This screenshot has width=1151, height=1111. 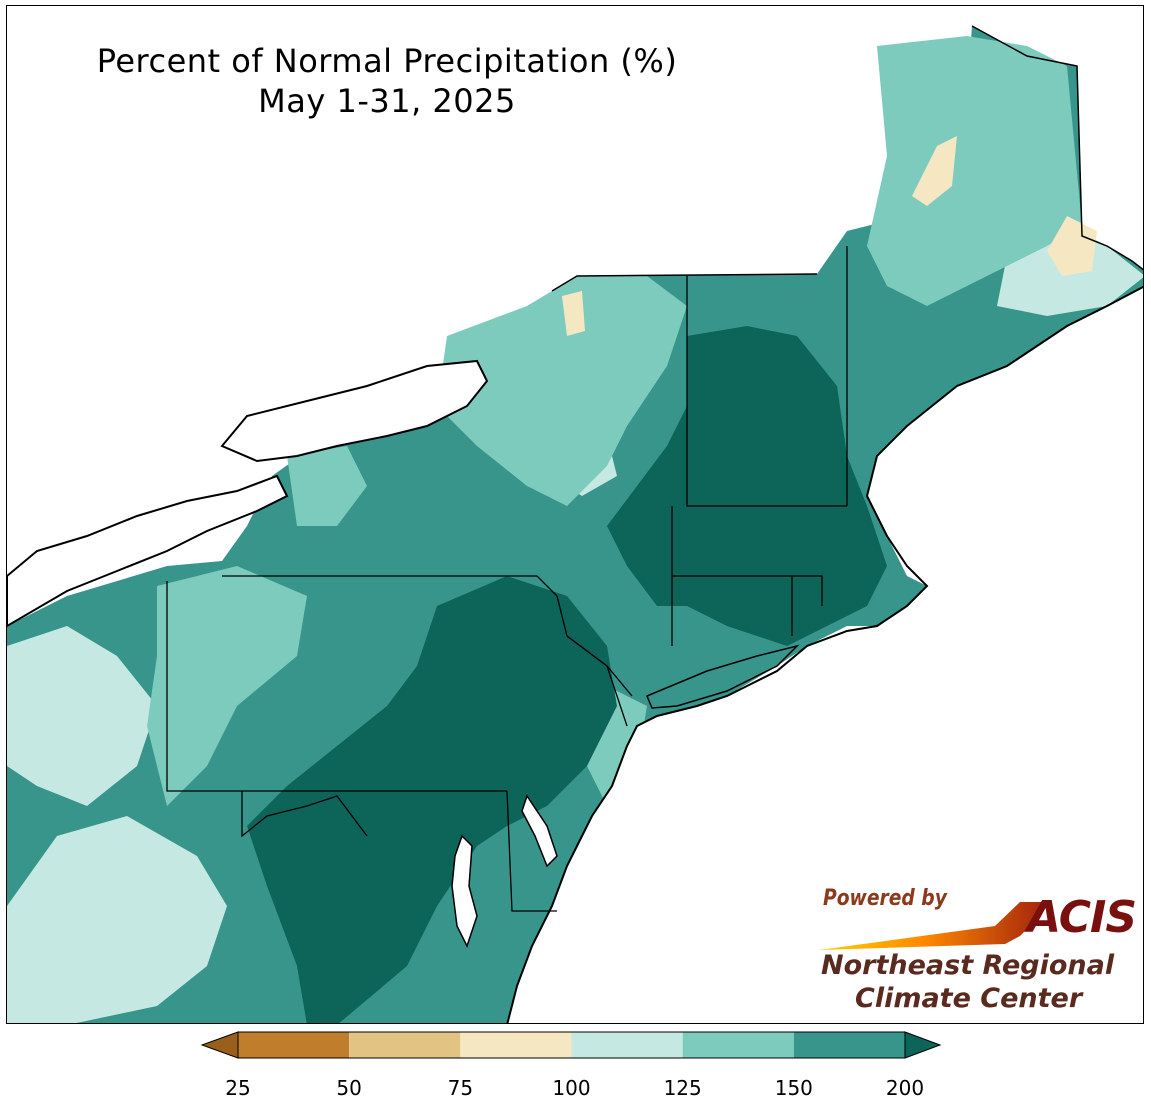 I want to click on logo-org-name-line1: Northeast Regional, so click(x=968, y=965).